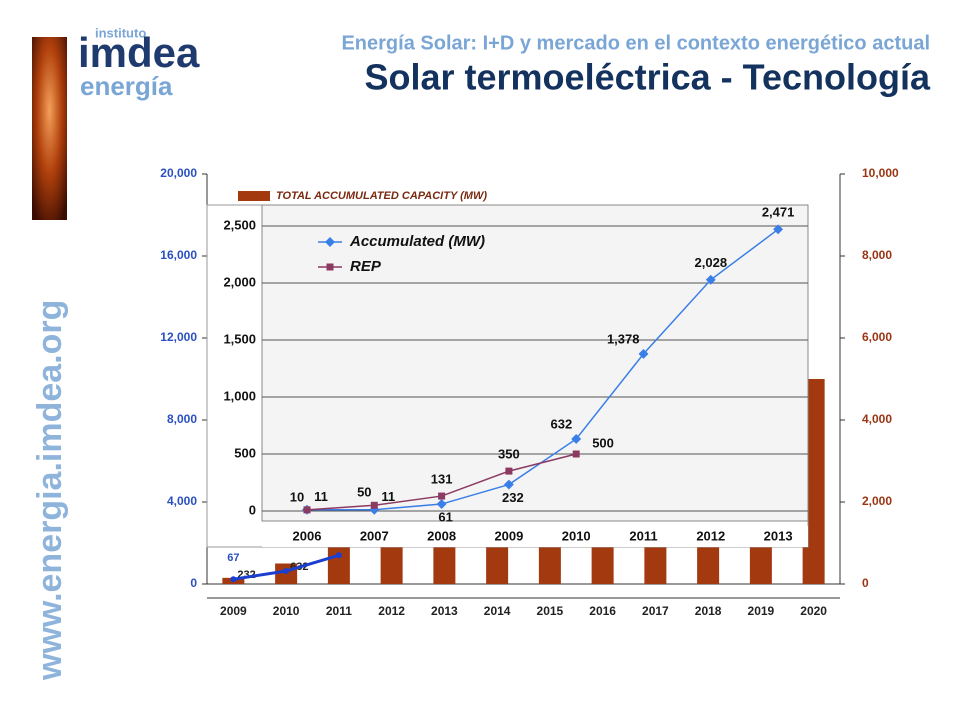 The height and width of the screenshot is (725, 960). What do you see at coordinates (417, 241) in the screenshot?
I see `legend-label: Accumulated (MW)` at bounding box center [417, 241].